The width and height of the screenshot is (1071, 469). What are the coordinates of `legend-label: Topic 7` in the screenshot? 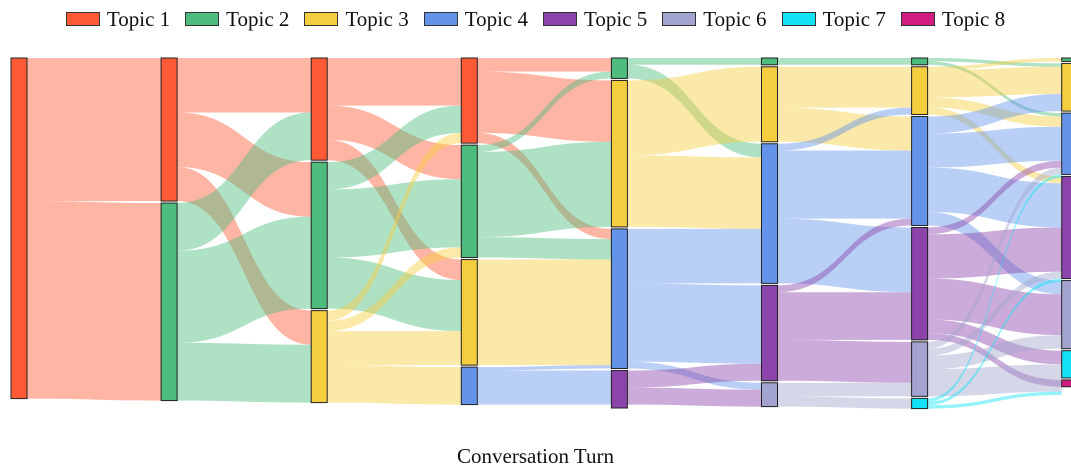 It's located at (854, 18).